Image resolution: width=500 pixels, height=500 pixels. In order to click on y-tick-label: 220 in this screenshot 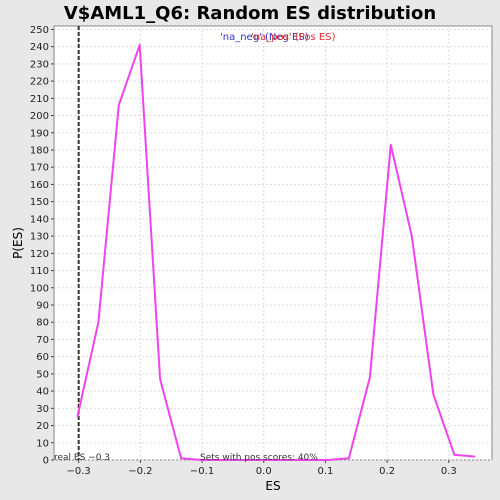, I will do `click(39, 82)`.